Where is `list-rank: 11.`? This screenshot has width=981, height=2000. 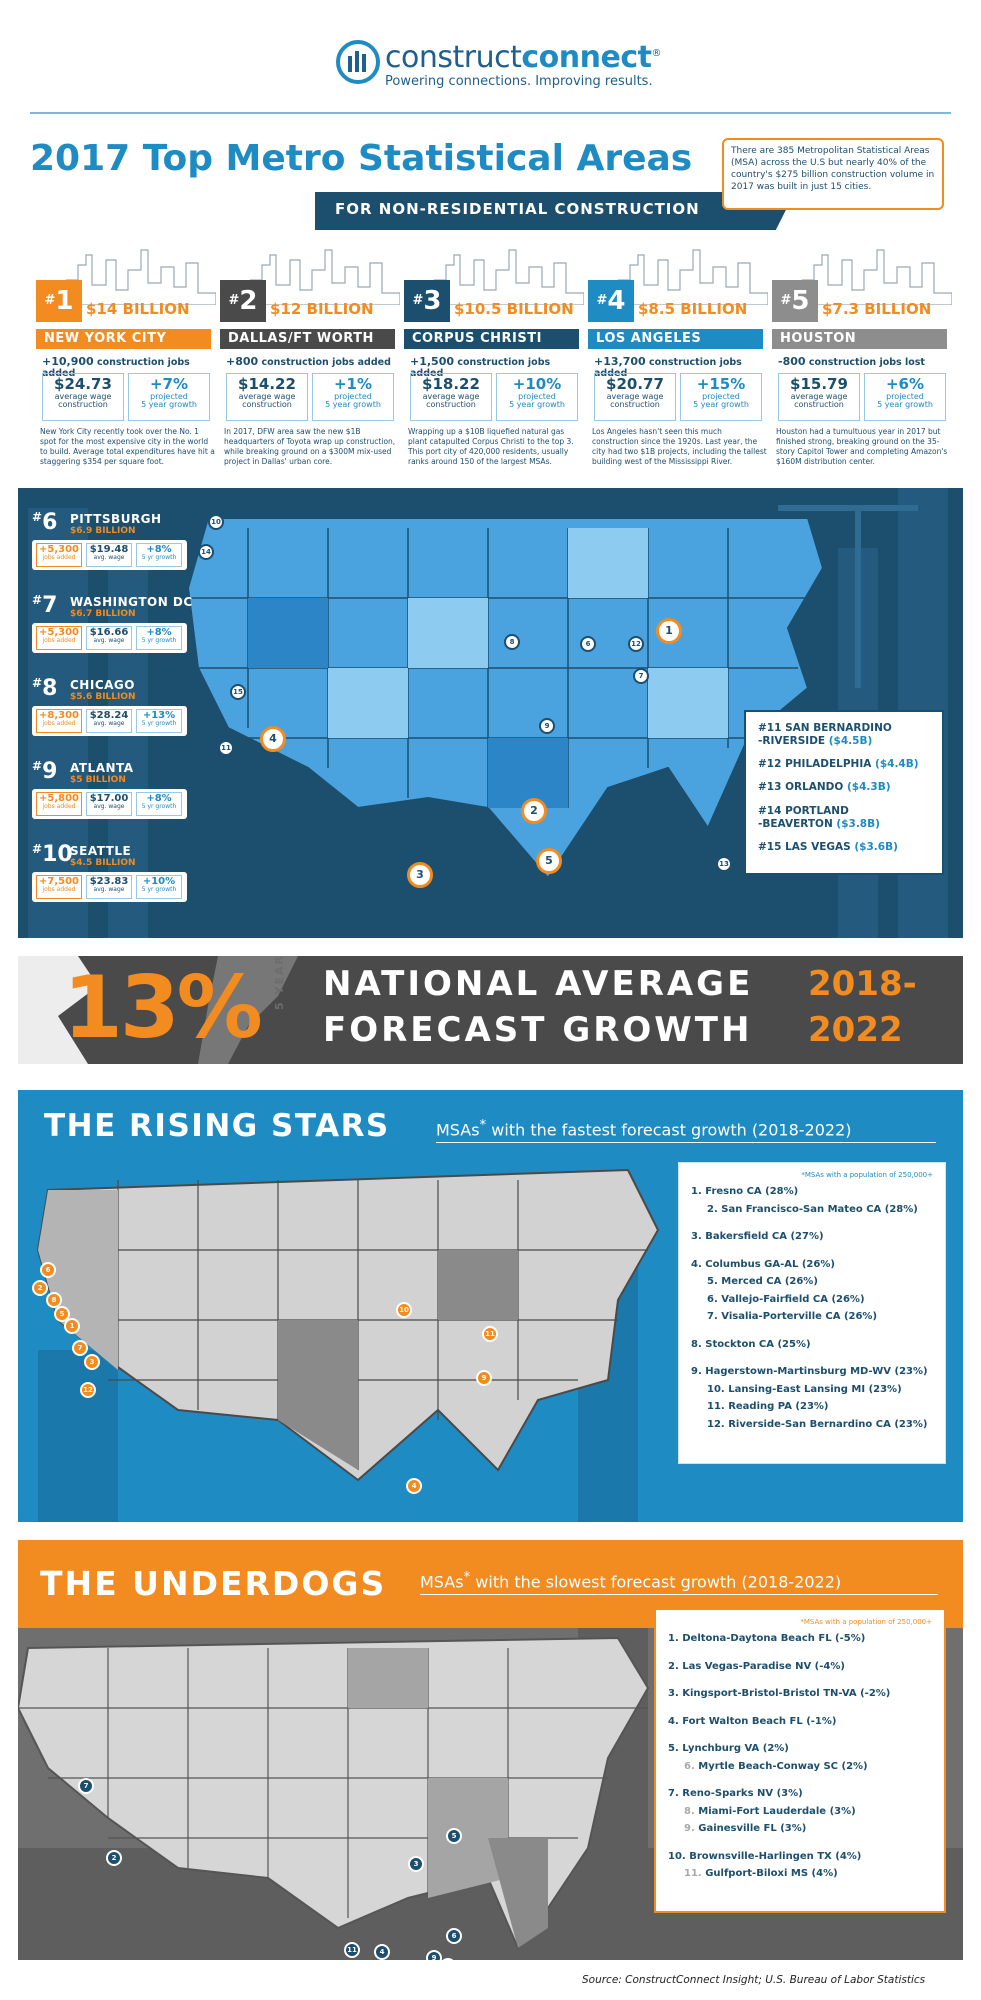
list-rank: 11. is located at coordinates (716, 1406).